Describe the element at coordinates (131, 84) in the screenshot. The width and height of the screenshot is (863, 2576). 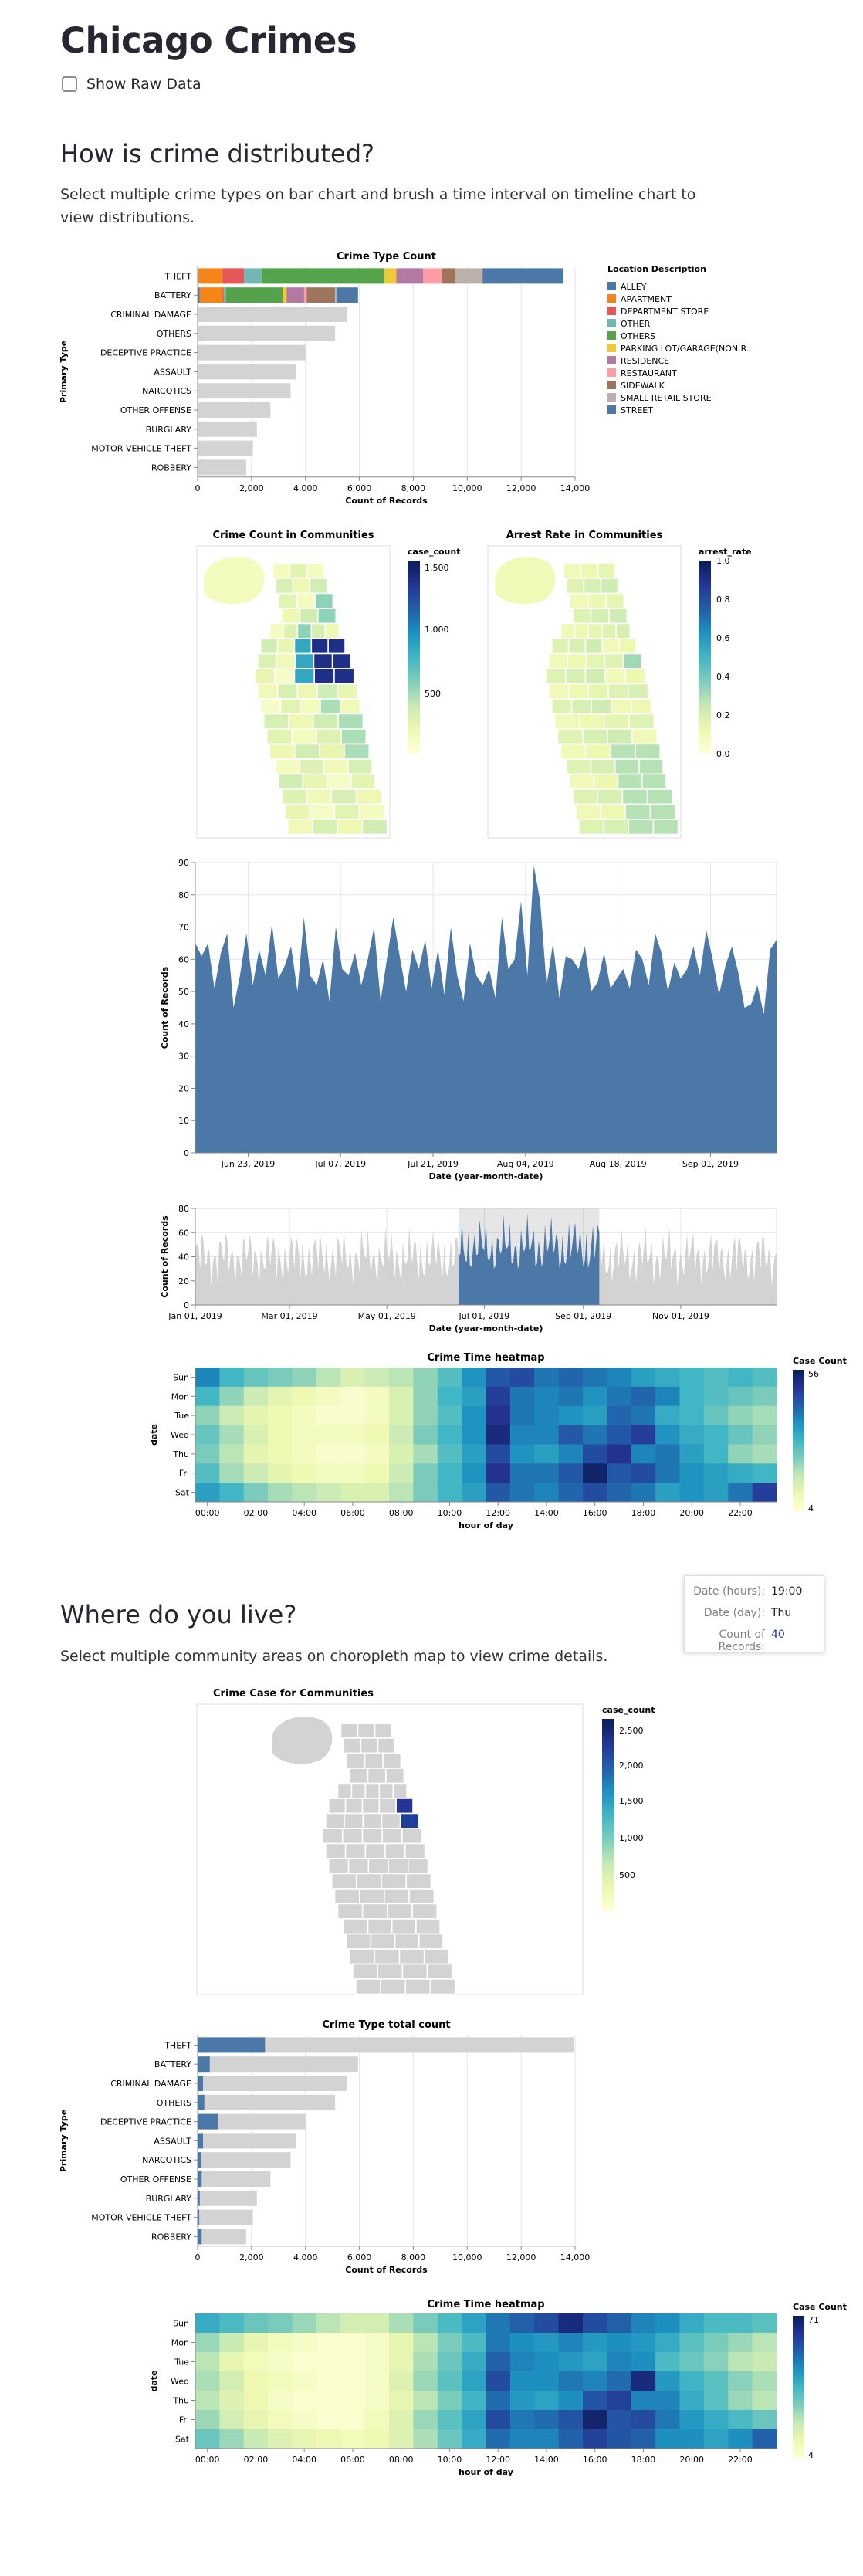
I see `show-raw-data-toggle: Show Raw Data` at that location.